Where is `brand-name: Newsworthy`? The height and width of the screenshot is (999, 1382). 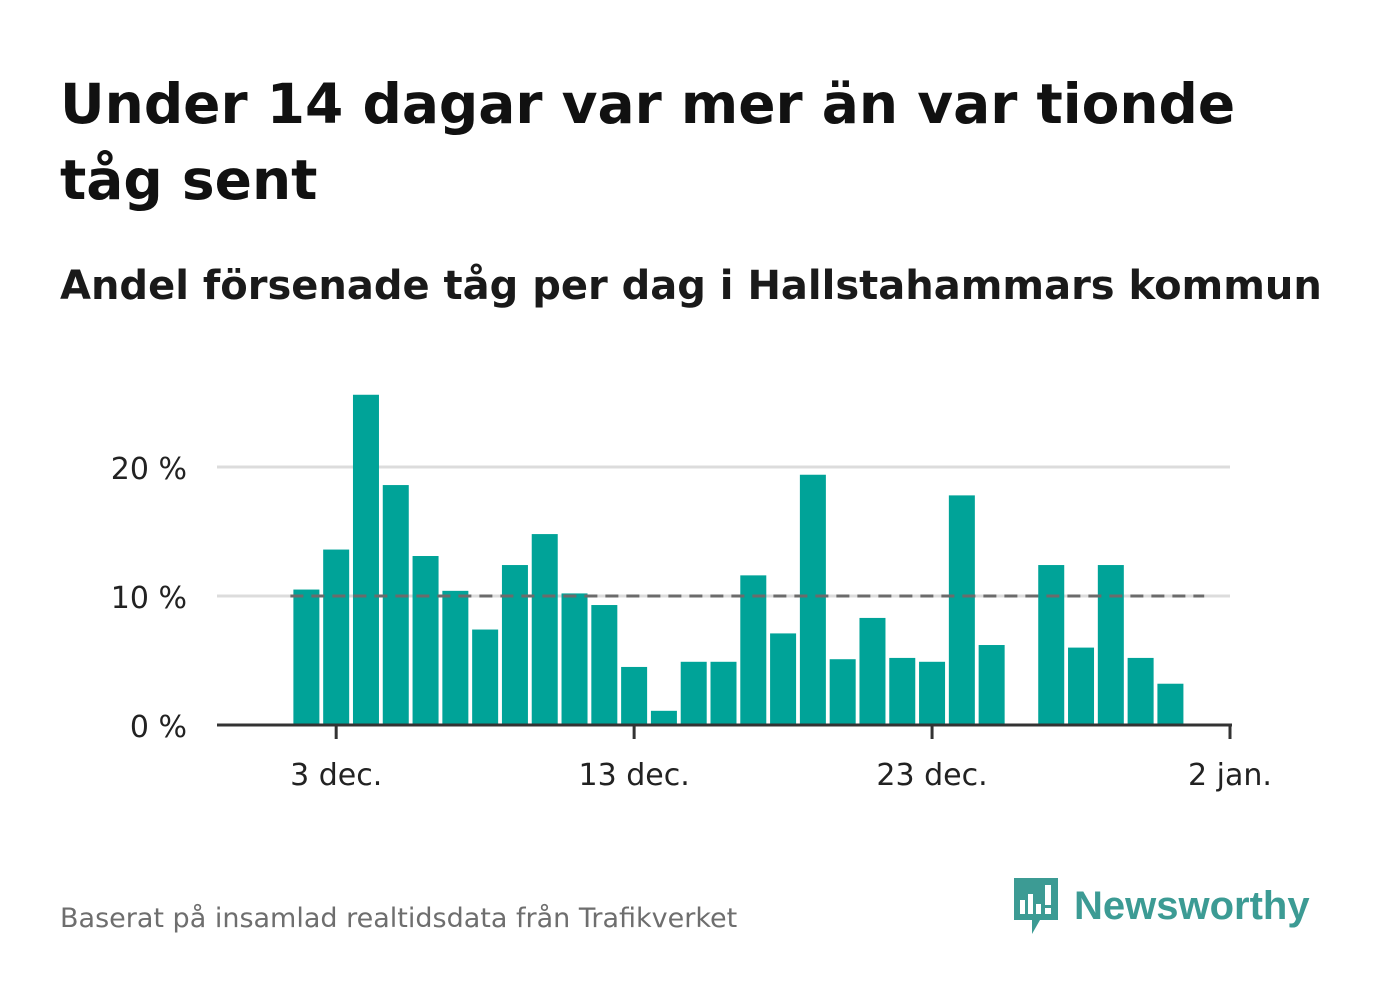
brand-name: Newsworthy is located at coordinates (1192, 906).